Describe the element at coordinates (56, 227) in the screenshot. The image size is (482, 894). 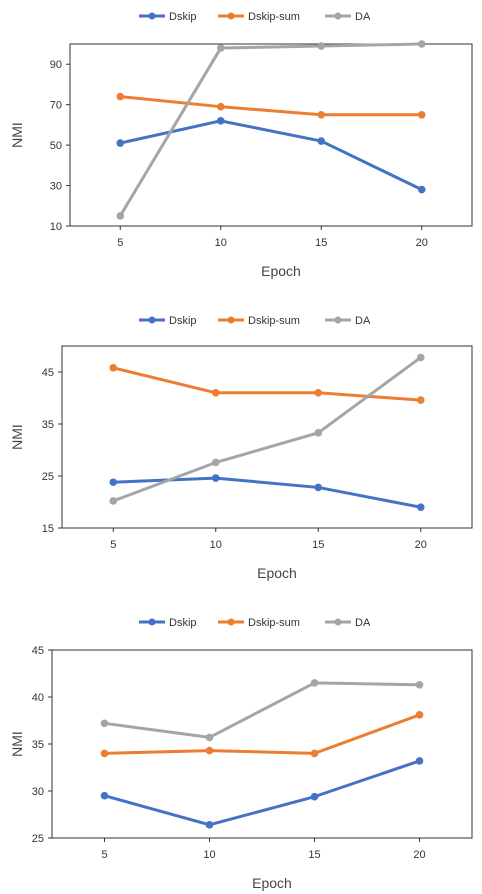
I see `y-tick-label: 10` at that location.